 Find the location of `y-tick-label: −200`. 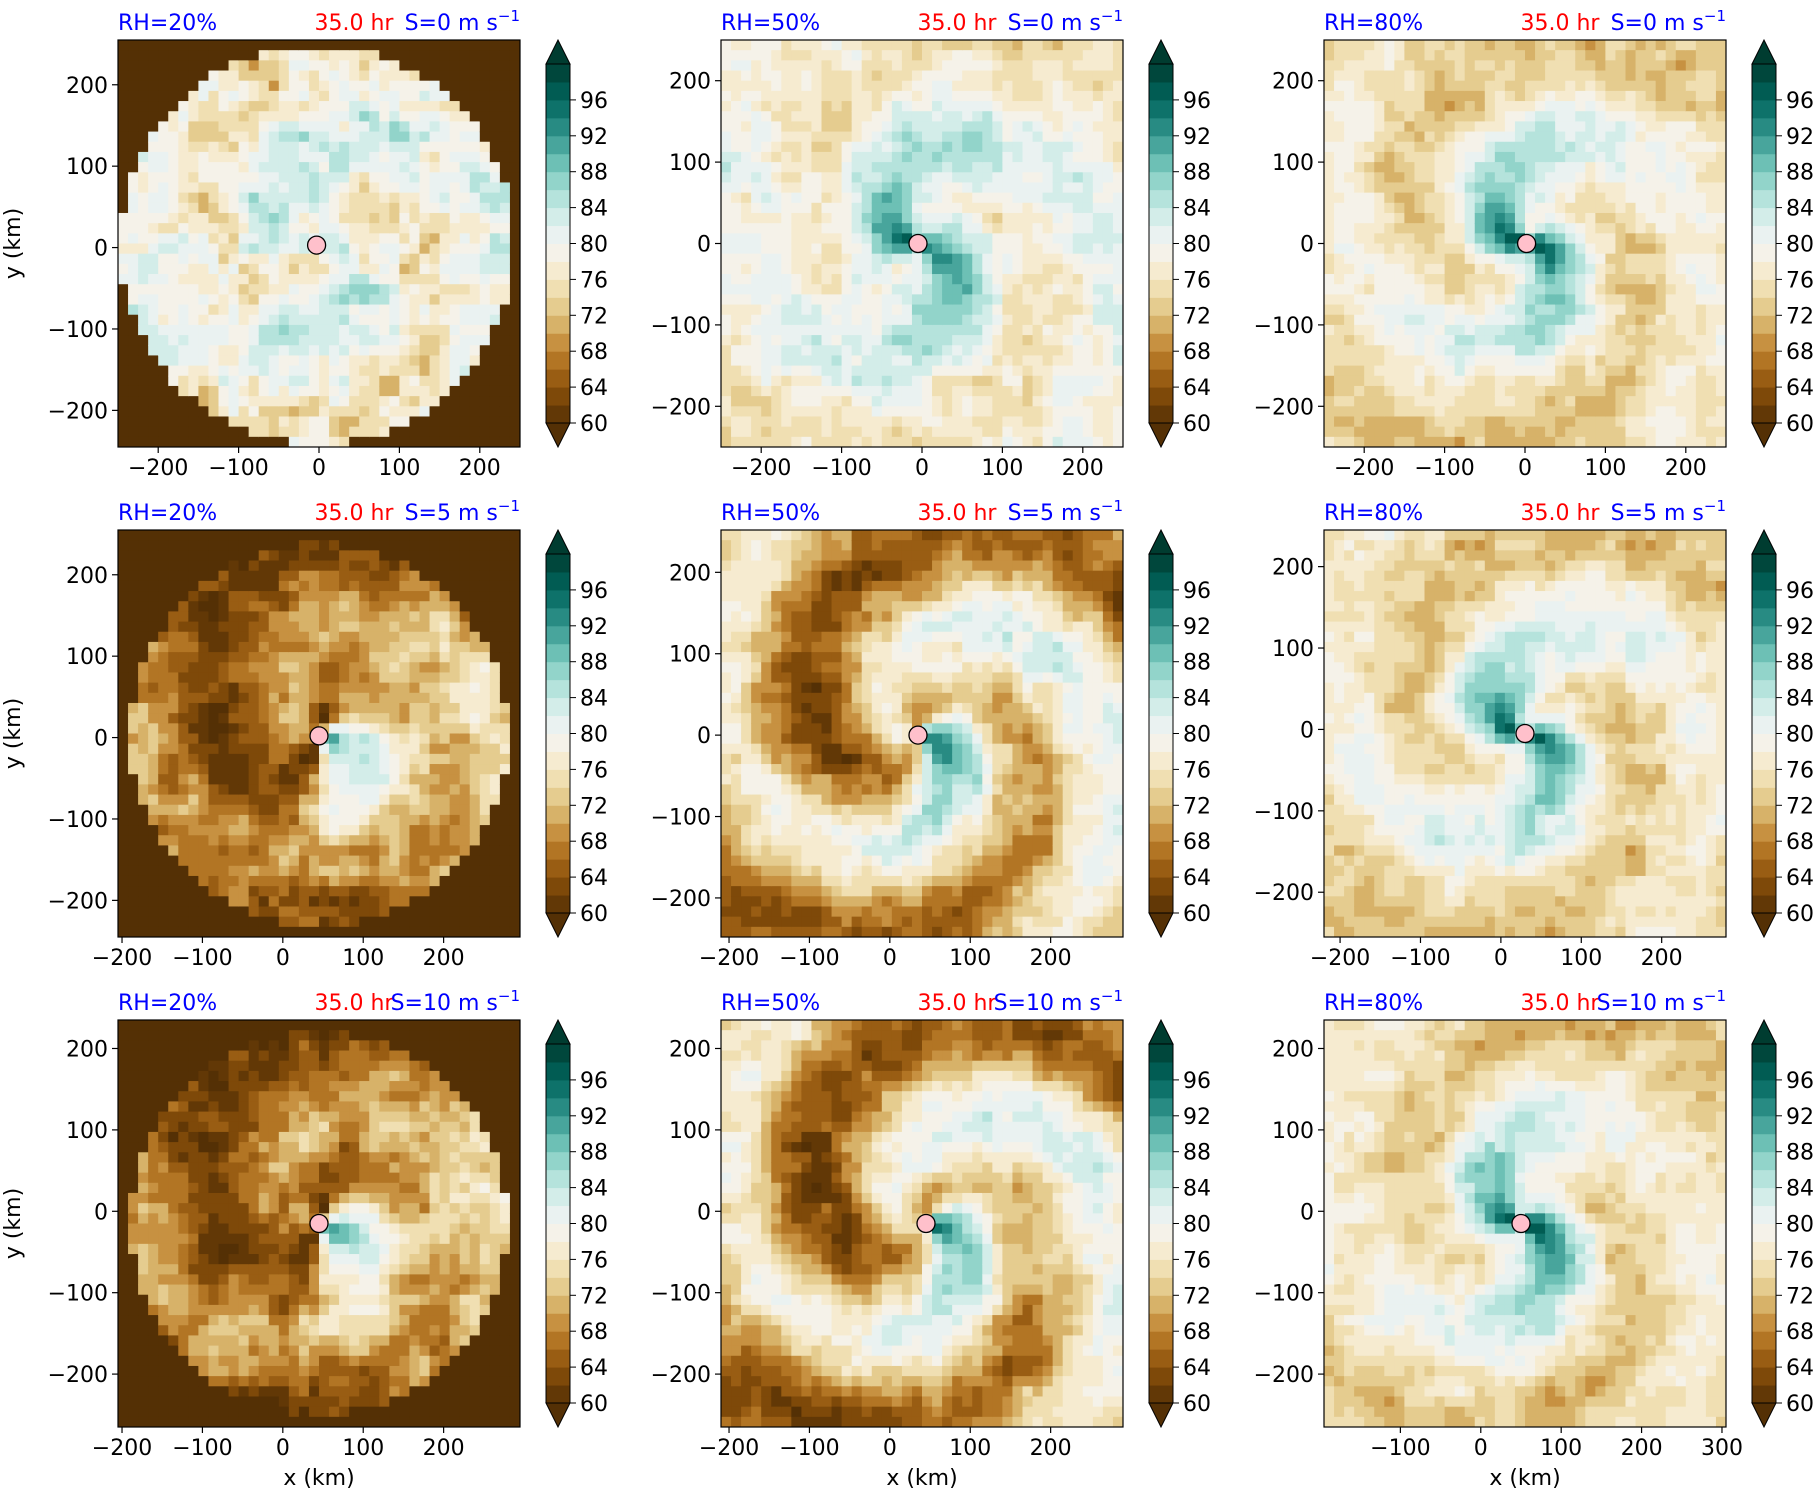

y-tick-label: −200 is located at coordinates (78, 411).